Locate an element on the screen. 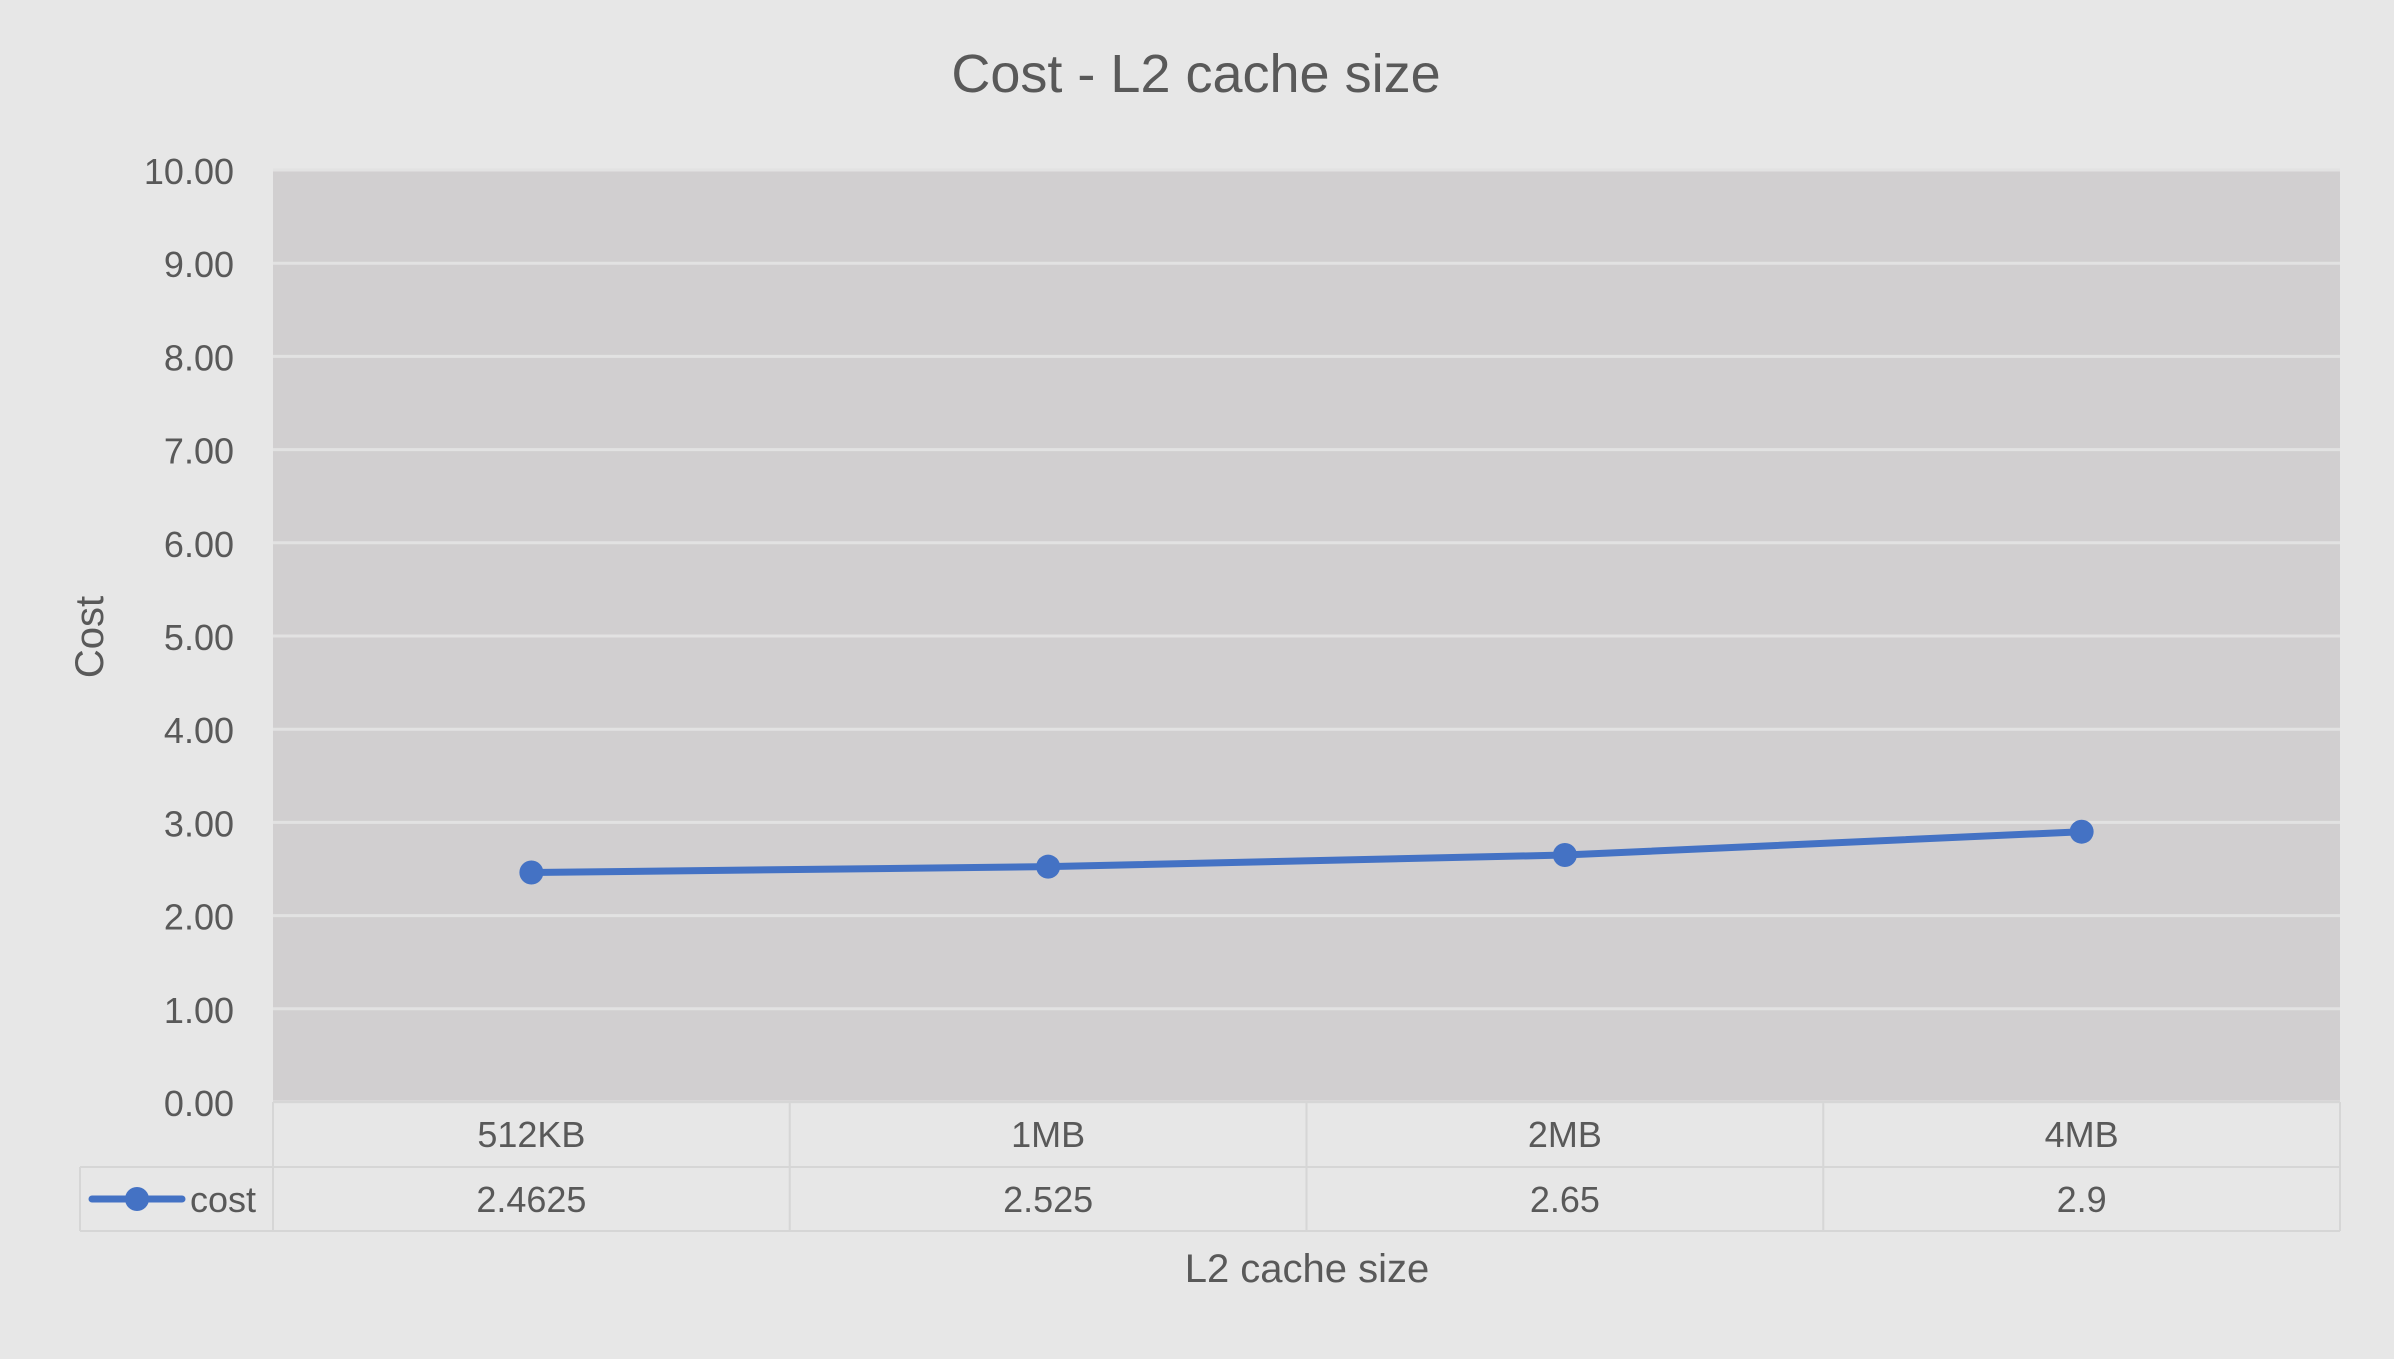 Image resolution: width=2394 pixels, height=1359 pixels. y-tick-label: 6.00 is located at coordinates (199, 544).